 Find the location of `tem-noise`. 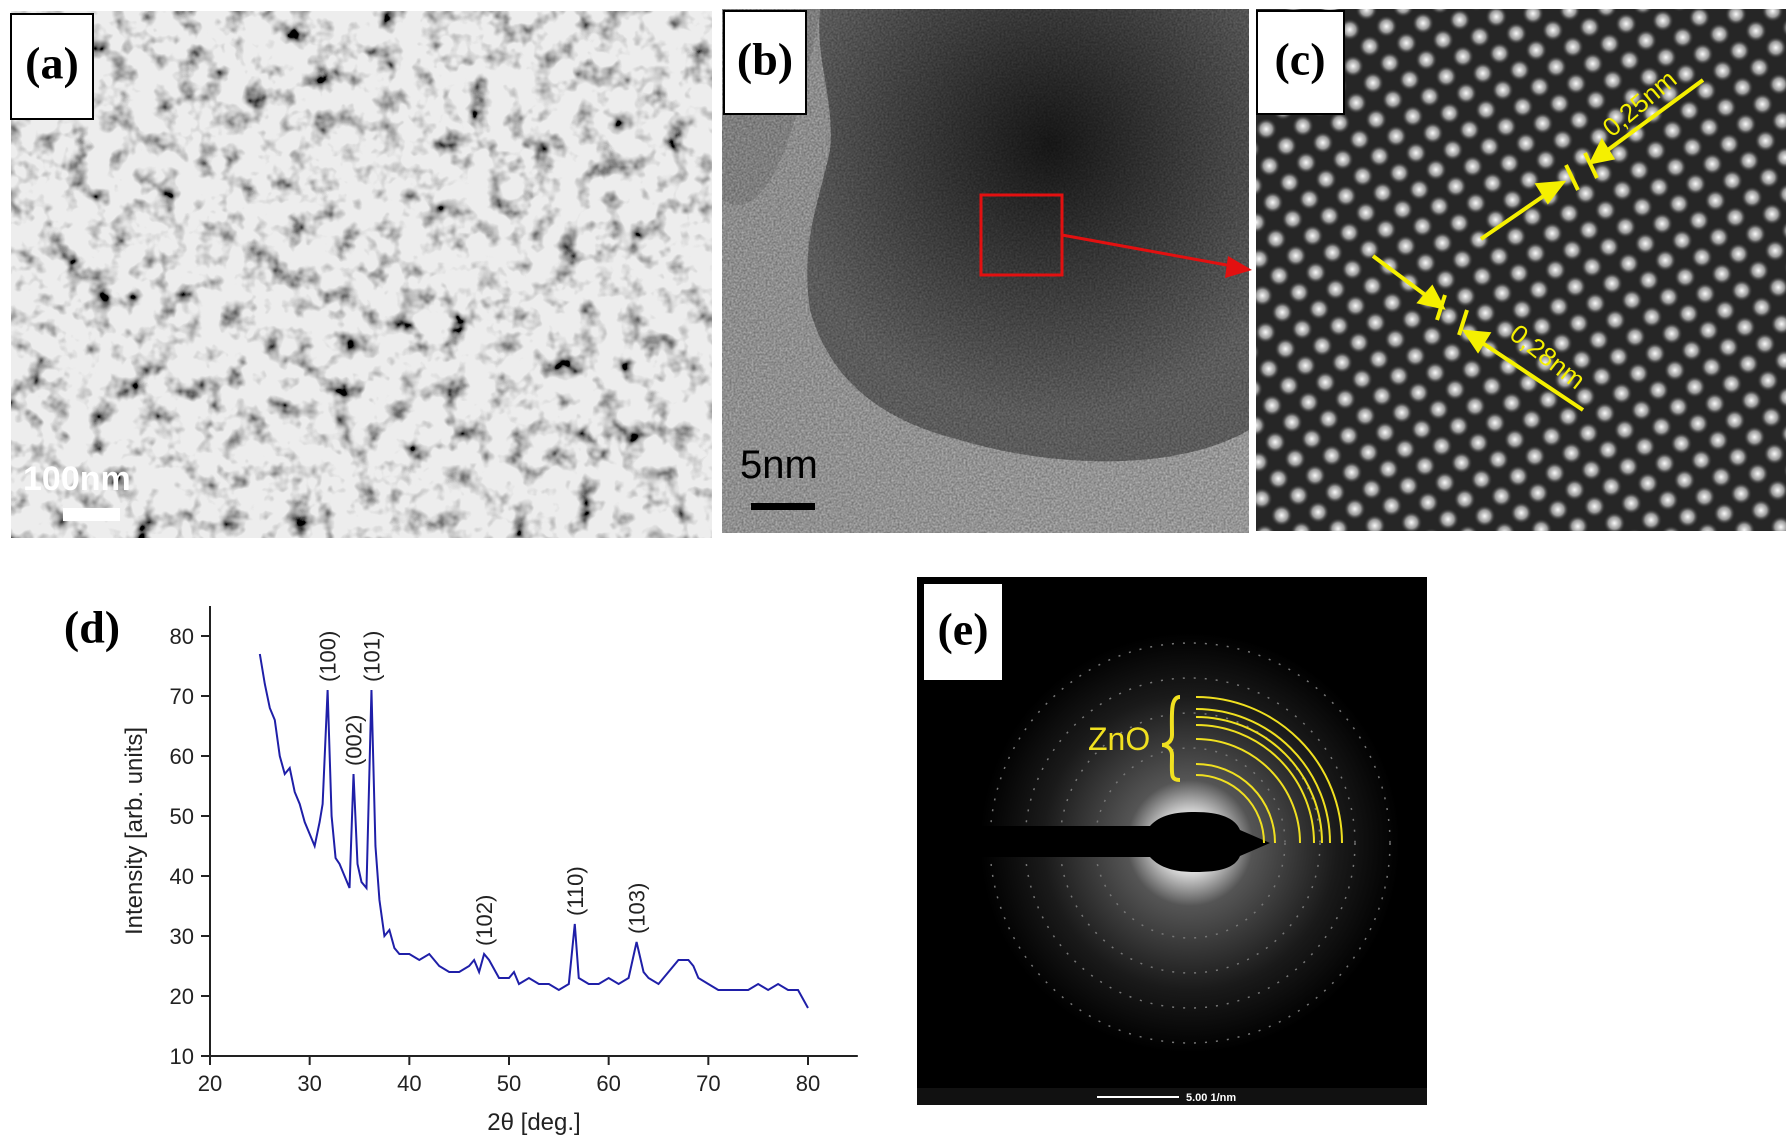

tem-noise is located at coordinates (985, 271).